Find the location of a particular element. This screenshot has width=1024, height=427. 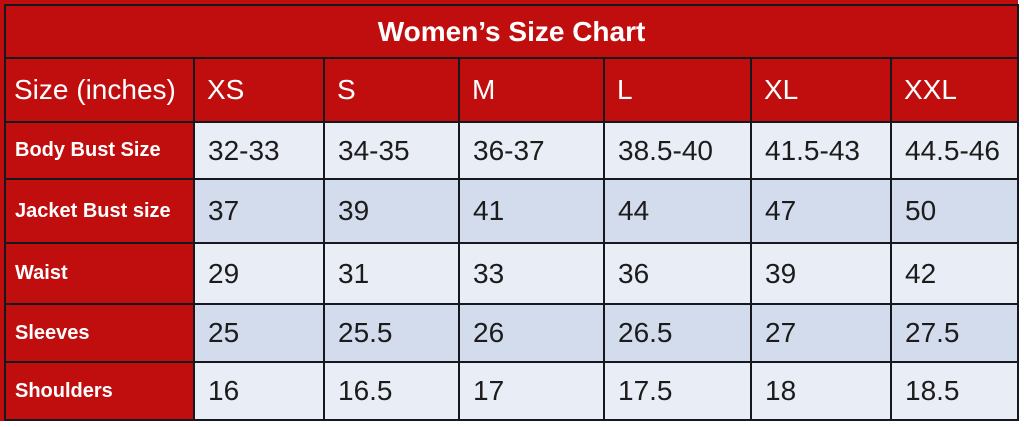

title-row: Women’s Size Chart is located at coordinates (511, 31).